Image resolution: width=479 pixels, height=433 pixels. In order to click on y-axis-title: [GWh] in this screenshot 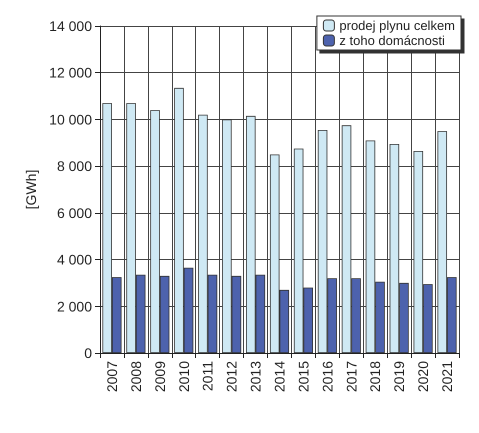, I will do `click(31, 190)`.